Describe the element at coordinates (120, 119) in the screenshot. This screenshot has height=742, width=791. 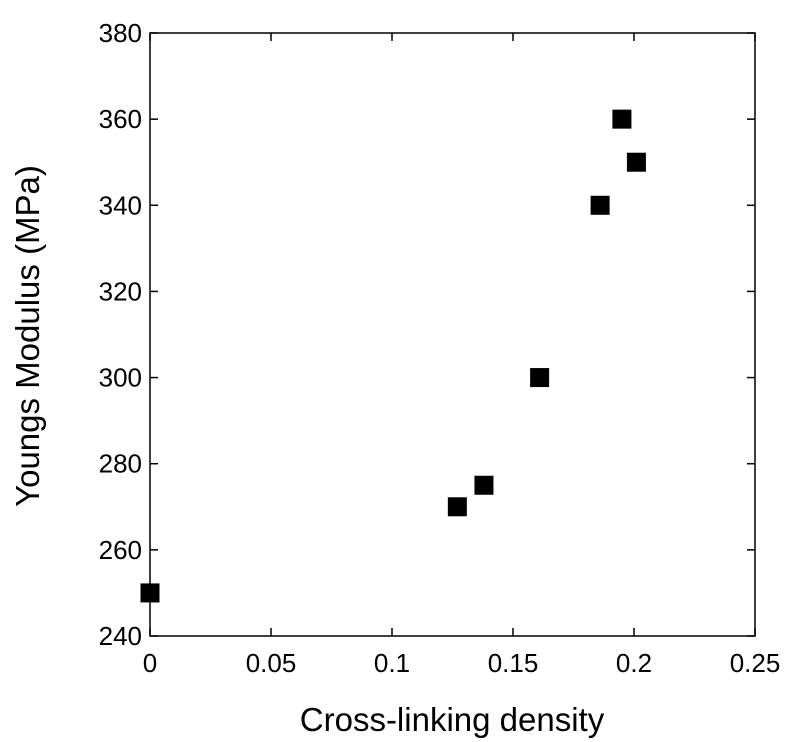
I see `y-tick-label: 360` at that location.